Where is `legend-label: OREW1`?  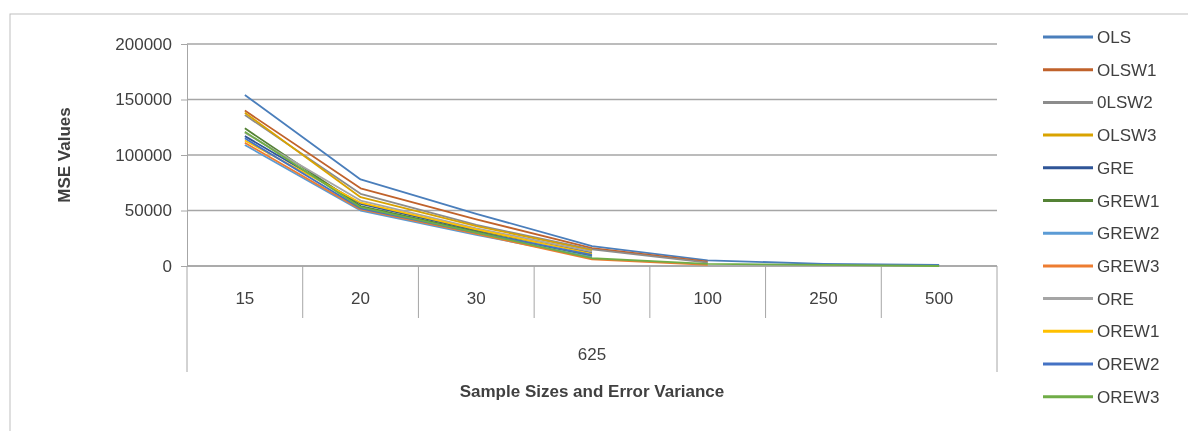
legend-label: OREW1 is located at coordinates (1128, 332).